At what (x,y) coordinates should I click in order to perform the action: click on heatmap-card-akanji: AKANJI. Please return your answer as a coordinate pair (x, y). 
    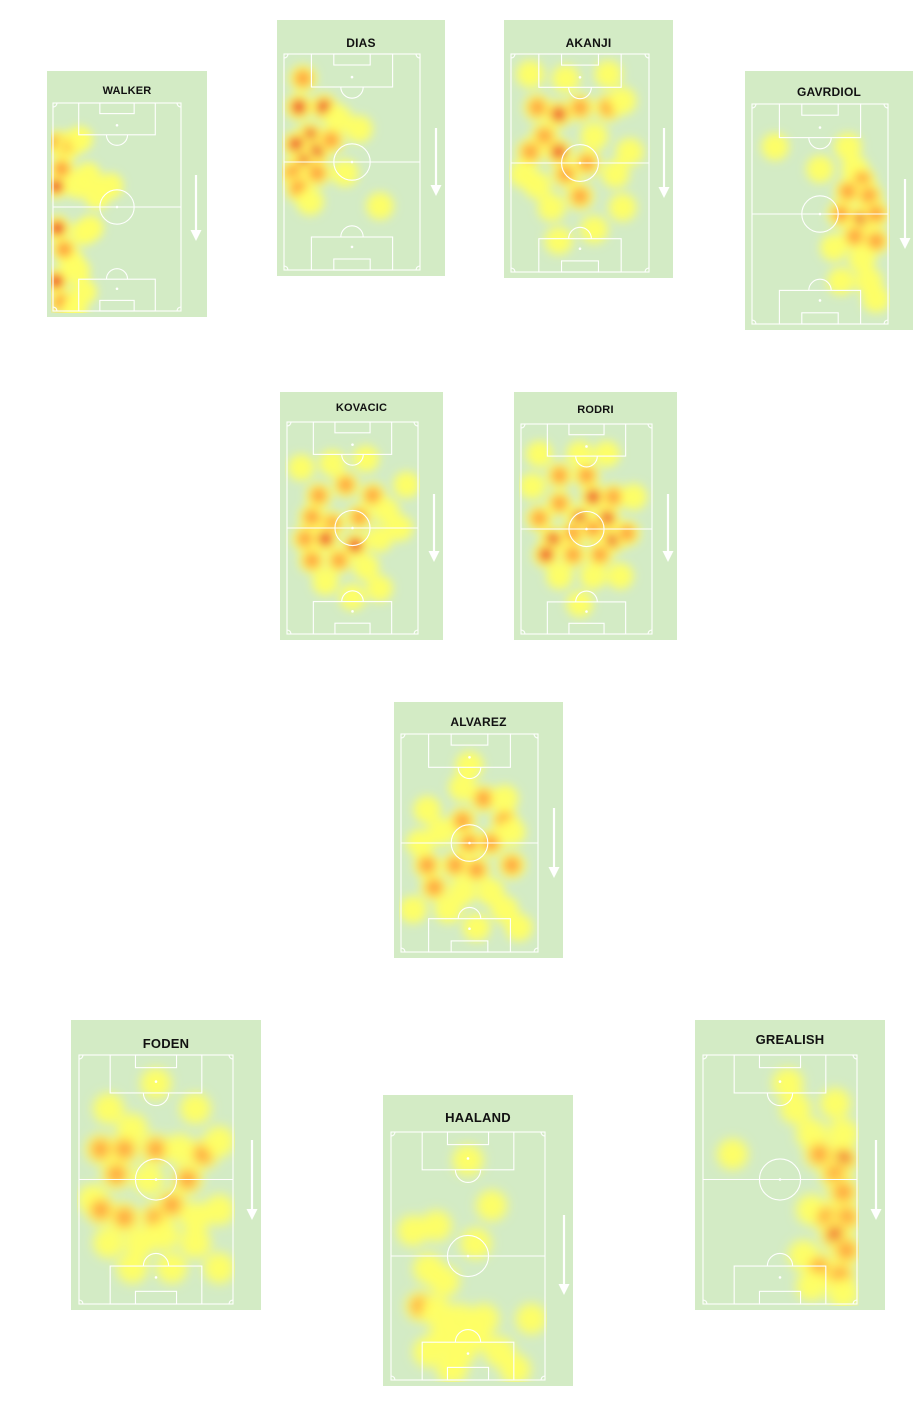
    Looking at the image, I should click on (588, 149).